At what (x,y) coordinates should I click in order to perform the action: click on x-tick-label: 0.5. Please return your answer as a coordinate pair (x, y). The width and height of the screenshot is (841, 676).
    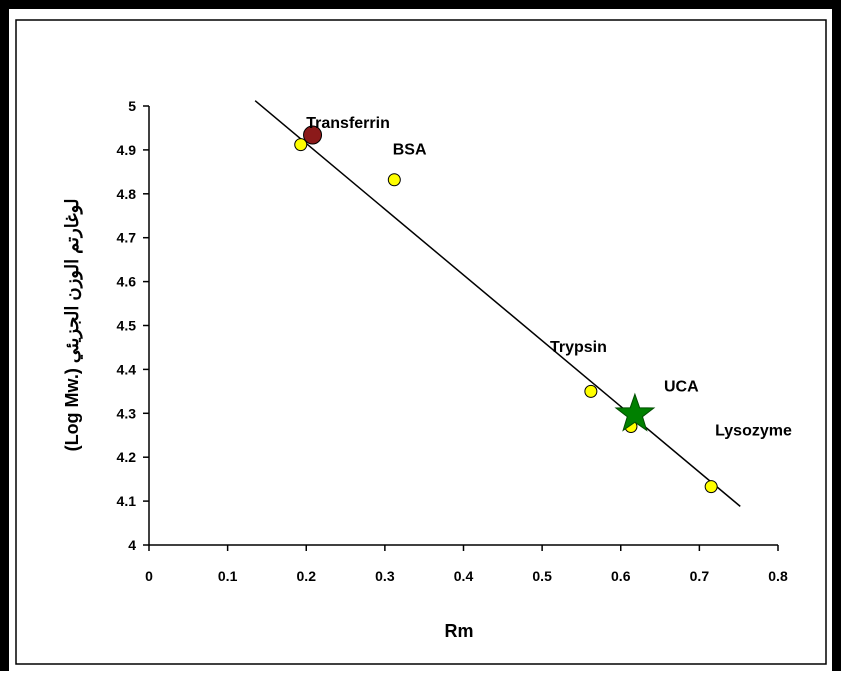
    Looking at the image, I should click on (542, 576).